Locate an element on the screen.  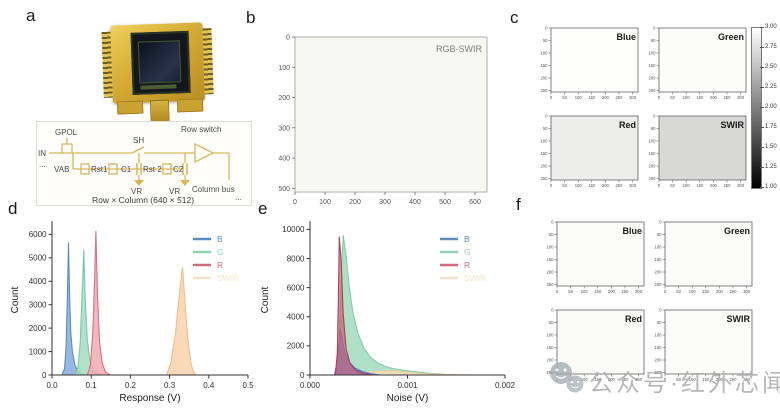
chip-die is located at coordinates (160, 62).